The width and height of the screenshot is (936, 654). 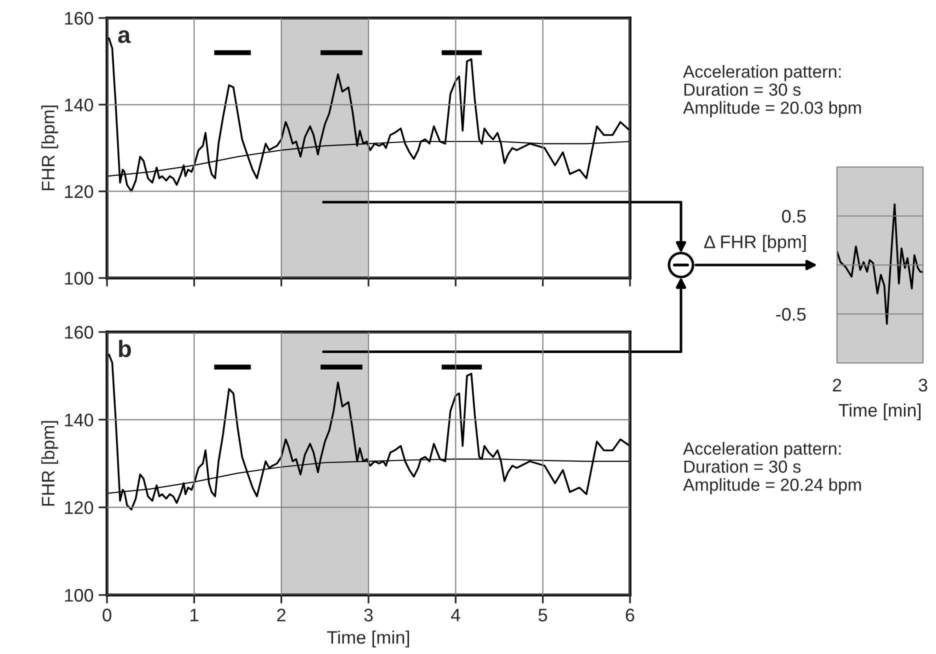 What do you see at coordinates (124, 37) in the screenshot?
I see `chart-title: a` at bounding box center [124, 37].